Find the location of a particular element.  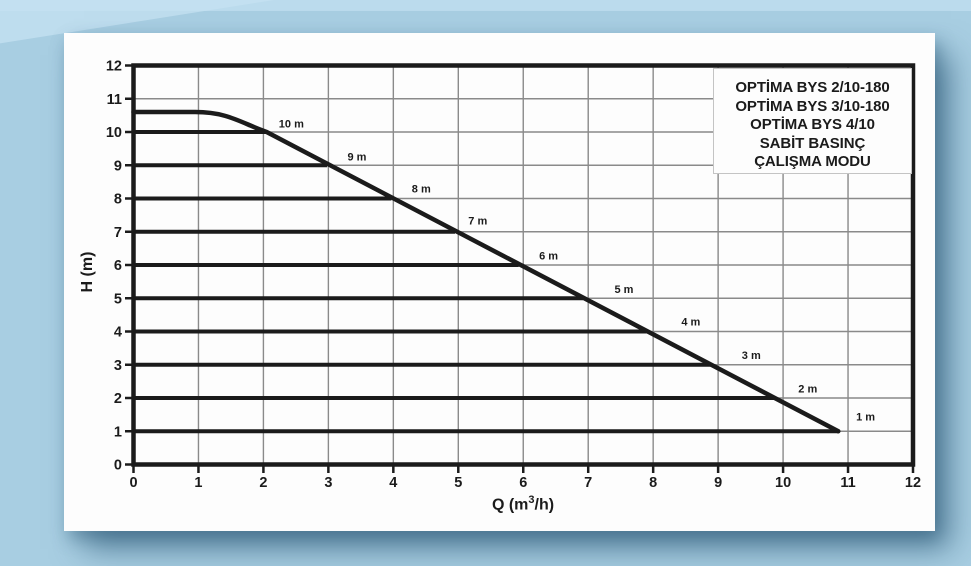

iso-head-label-4m: 4 m is located at coordinates (690, 323).